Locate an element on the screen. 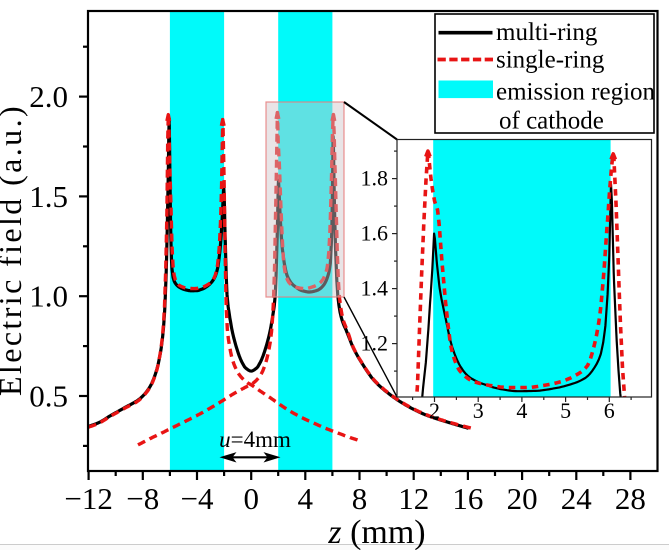 This screenshot has width=669, height=555. svg-text: 1.8 is located at coordinates (375, 178).